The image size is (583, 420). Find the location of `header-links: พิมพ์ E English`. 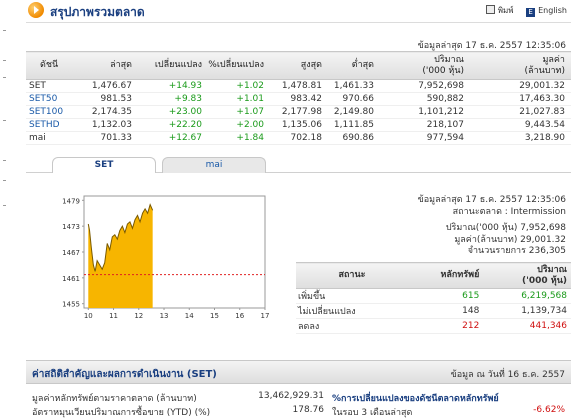

header-links: พิมพ์ E English is located at coordinates (526, 10).